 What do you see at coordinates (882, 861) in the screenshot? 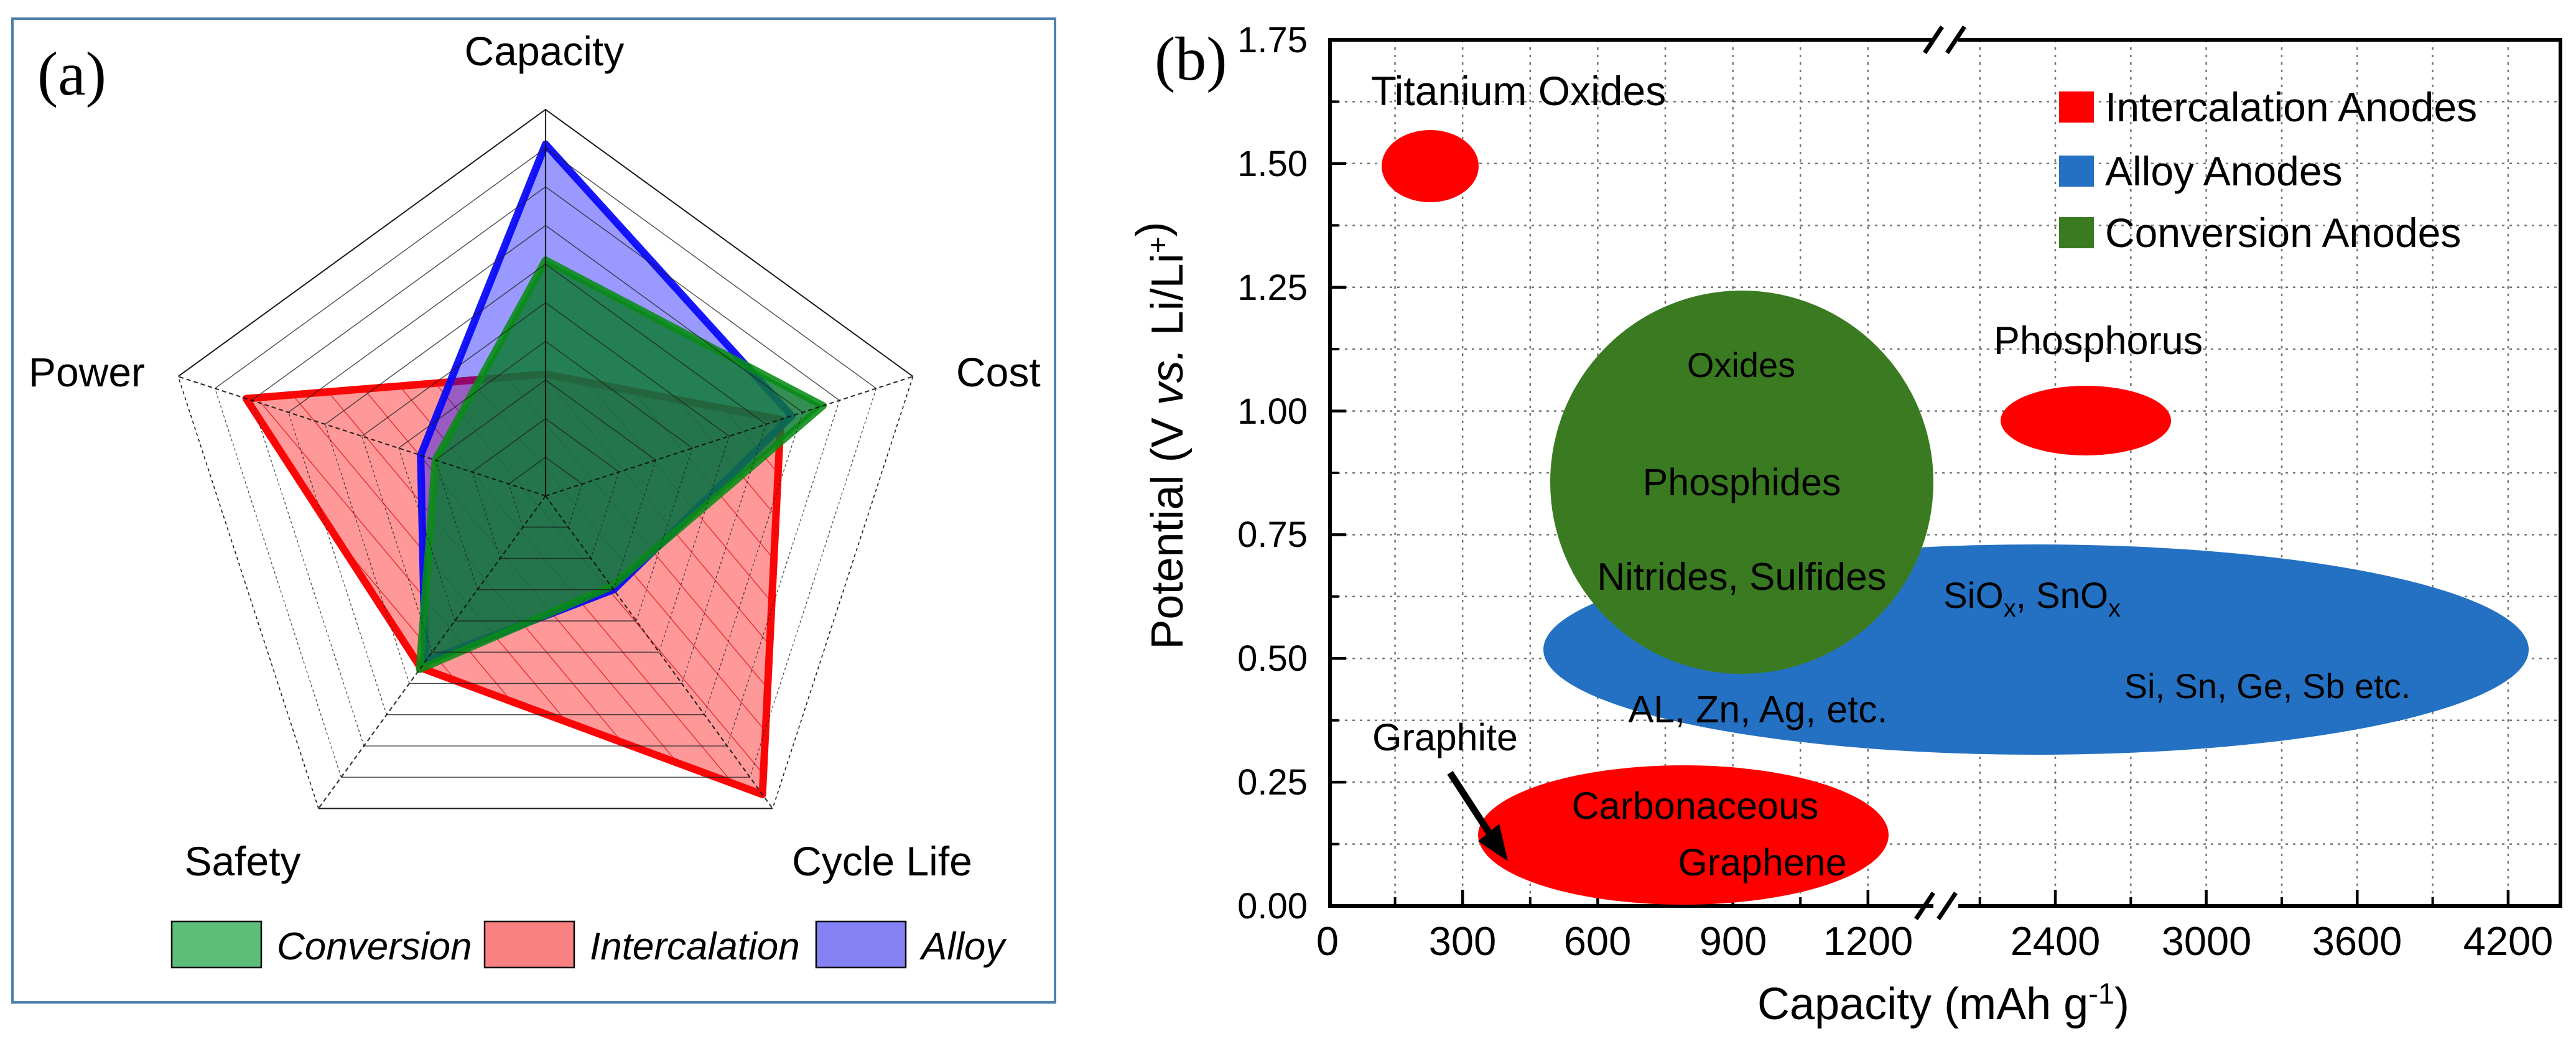
I see `svg-text: Cycle Life` at bounding box center [882, 861].